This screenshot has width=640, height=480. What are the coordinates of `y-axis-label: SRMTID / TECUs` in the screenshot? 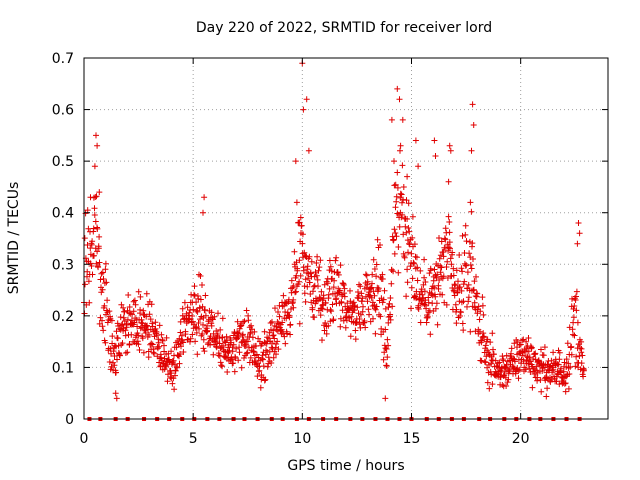 It's located at (14, 238).